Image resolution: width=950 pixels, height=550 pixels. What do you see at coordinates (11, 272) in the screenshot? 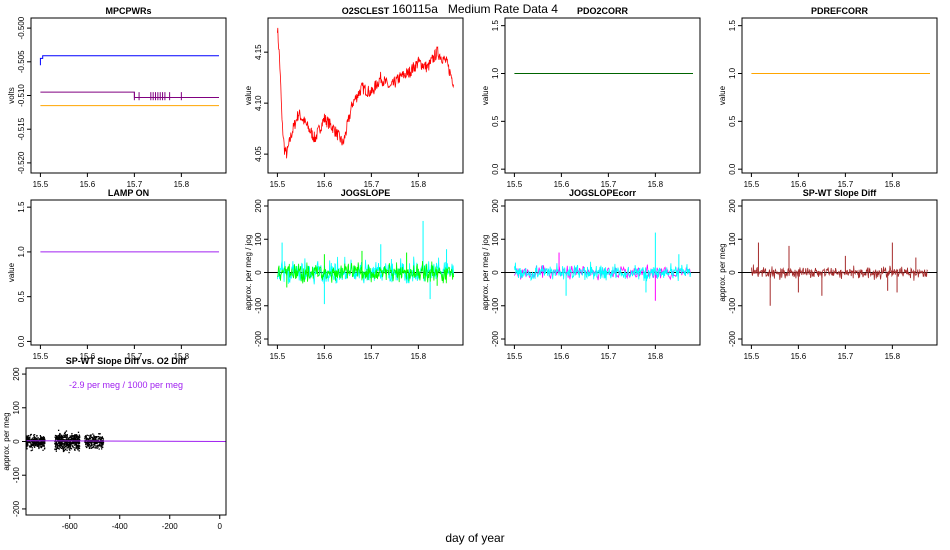
I see `y-axis-label: value` at bounding box center [11, 272].